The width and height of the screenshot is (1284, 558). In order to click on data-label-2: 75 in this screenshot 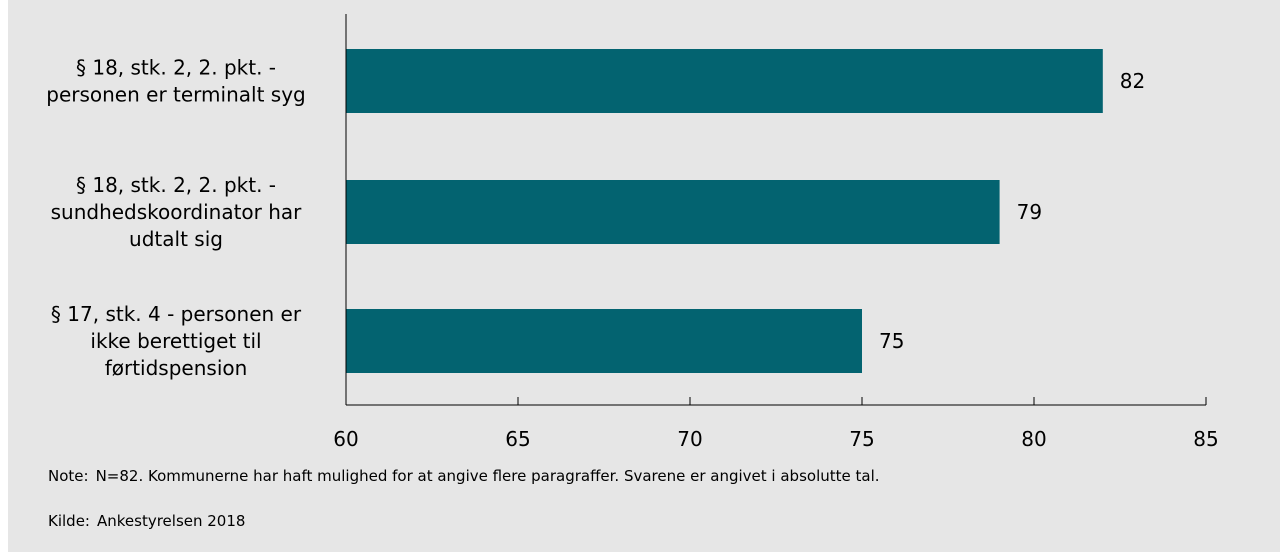, I will do `click(891, 341)`.